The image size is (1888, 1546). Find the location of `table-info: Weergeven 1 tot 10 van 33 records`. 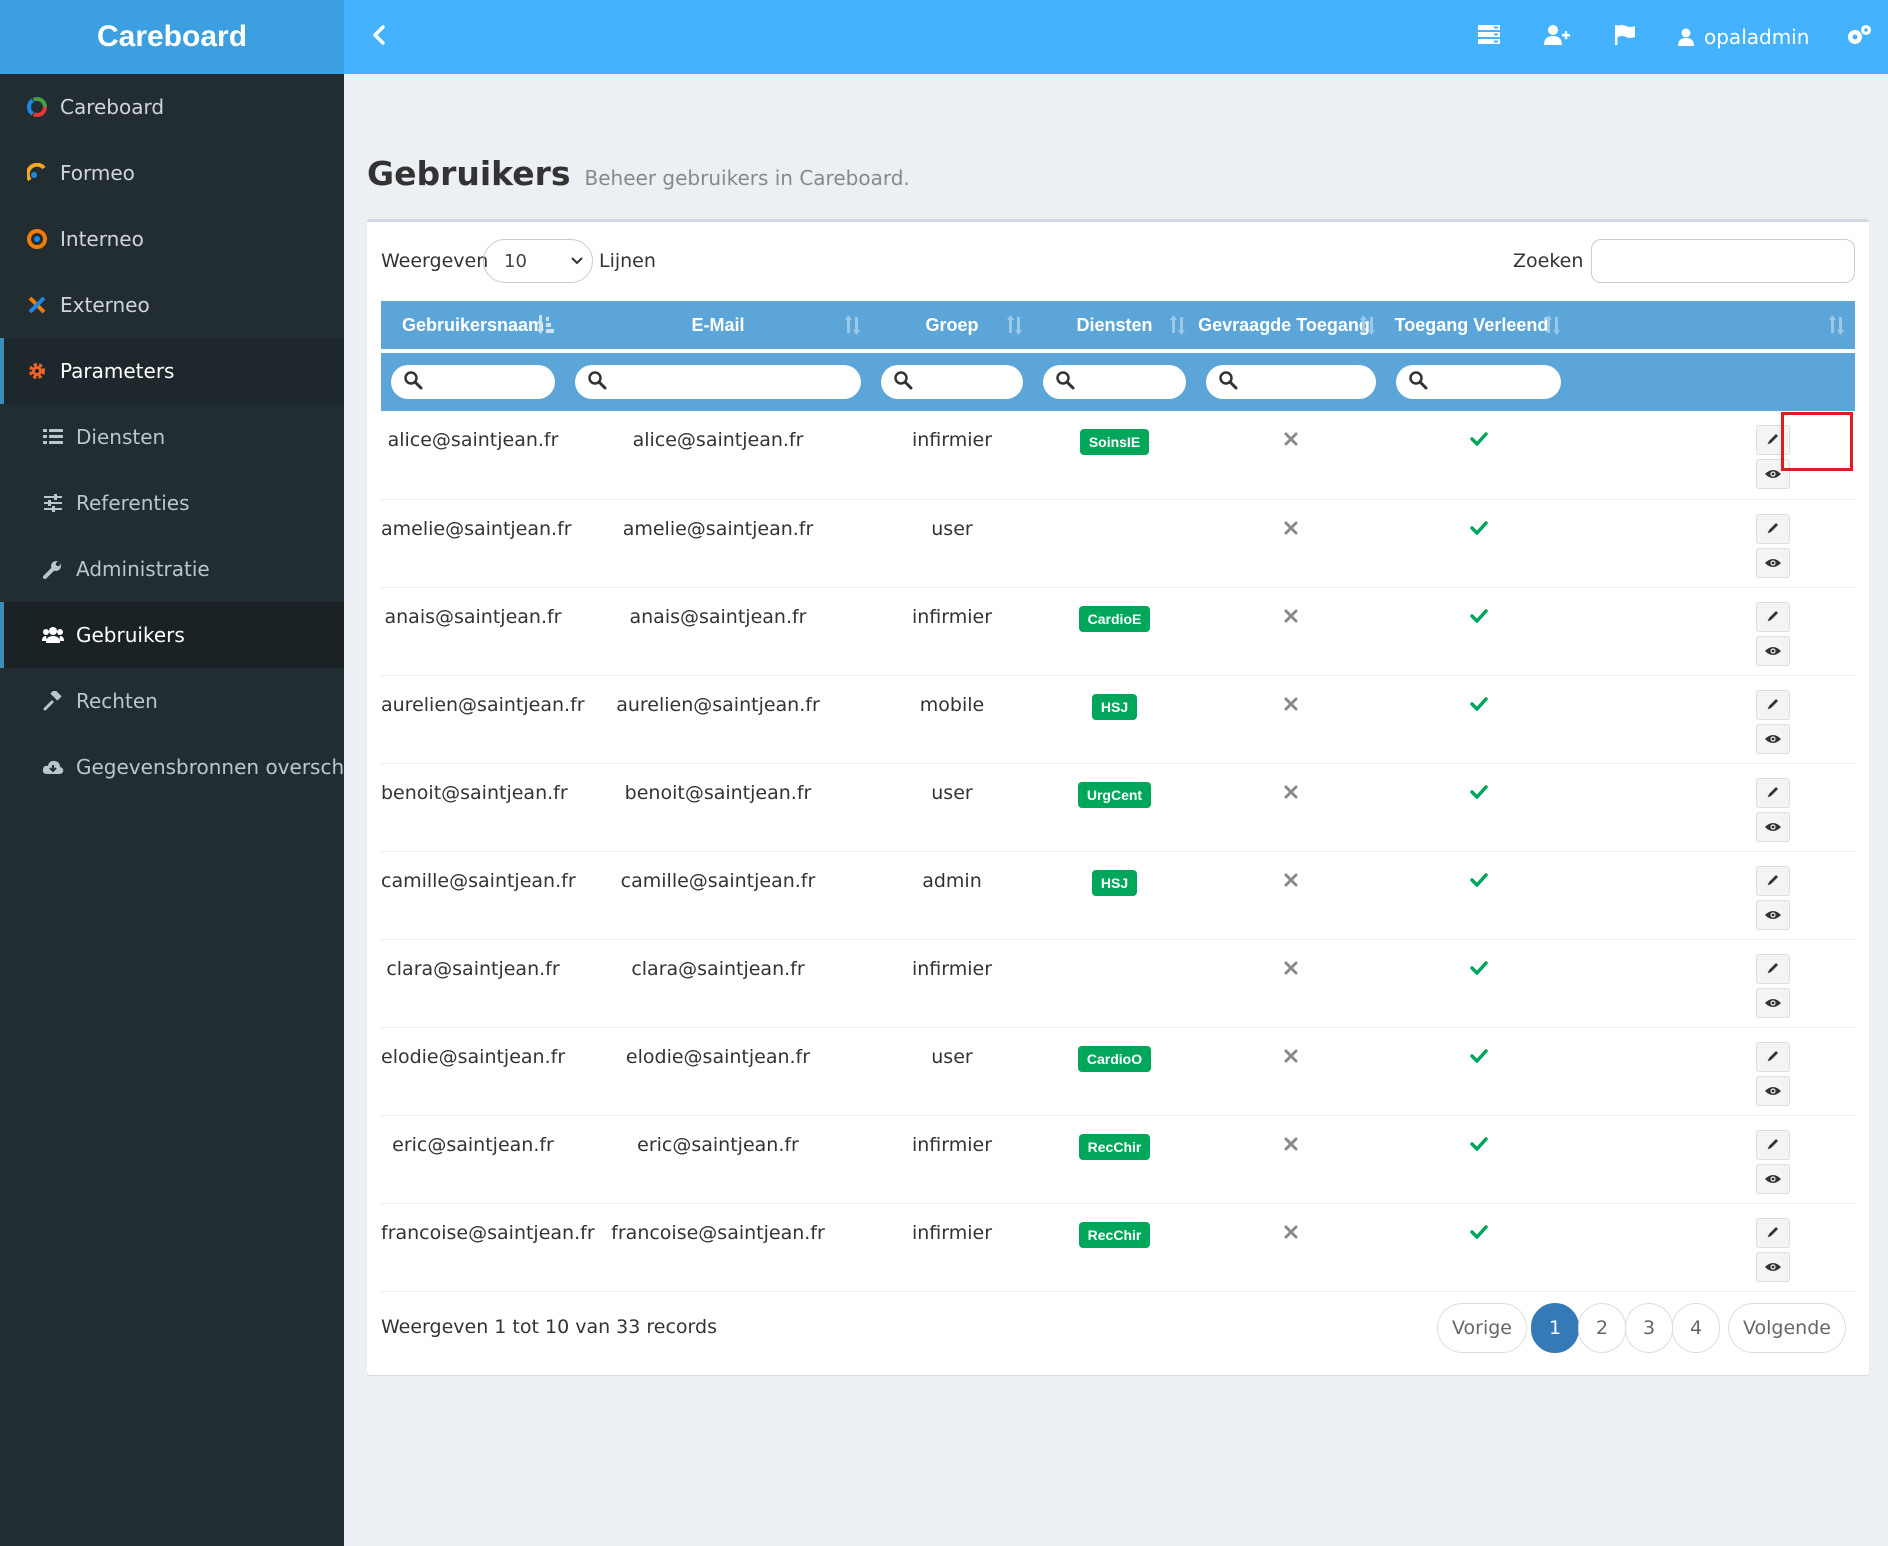

table-info: Weergeven 1 tot 10 van 33 records is located at coordinates (549, 1327).